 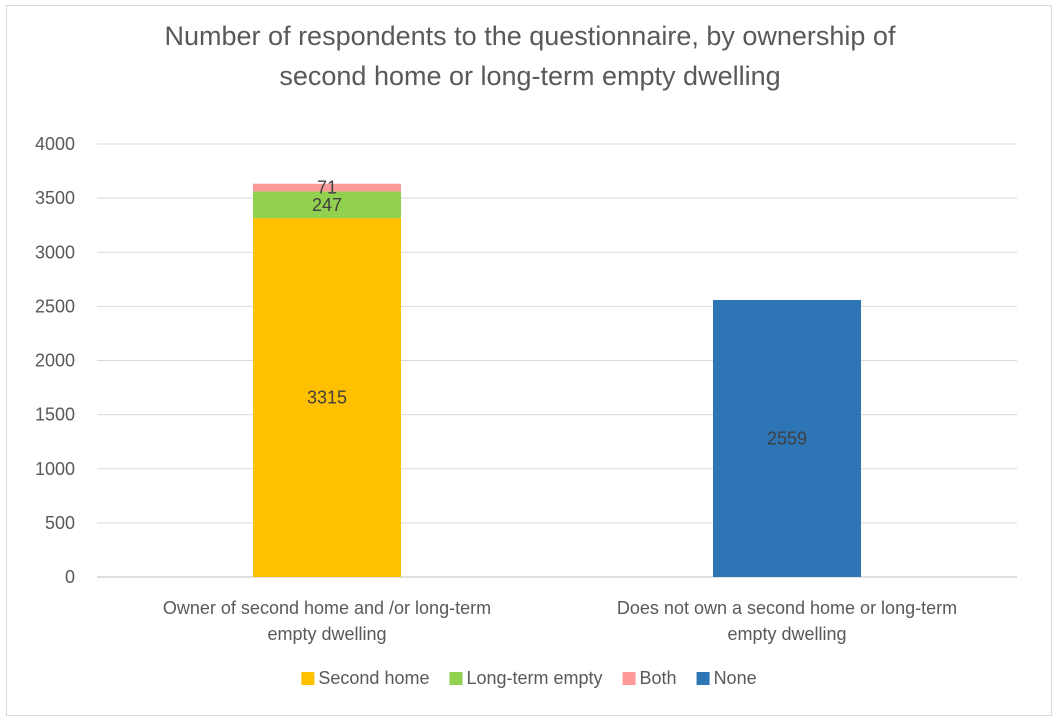 I want to click on y-tick-label: 1000, so click(x=55, y=469).